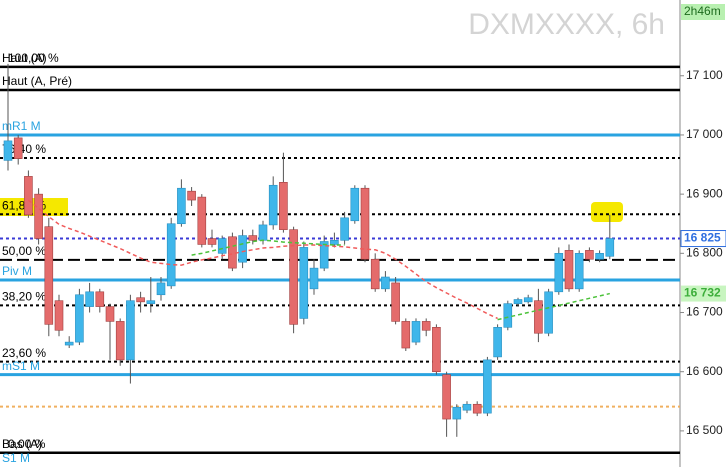  I want to click on level-label: Piv M, so click(17, 271).